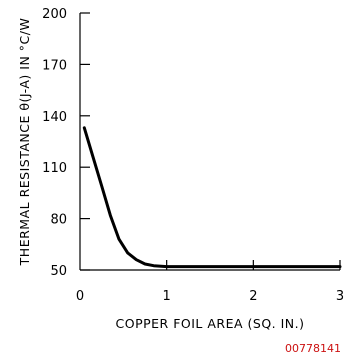  I want to click on figure-id: 00778141, so click(313, 348).